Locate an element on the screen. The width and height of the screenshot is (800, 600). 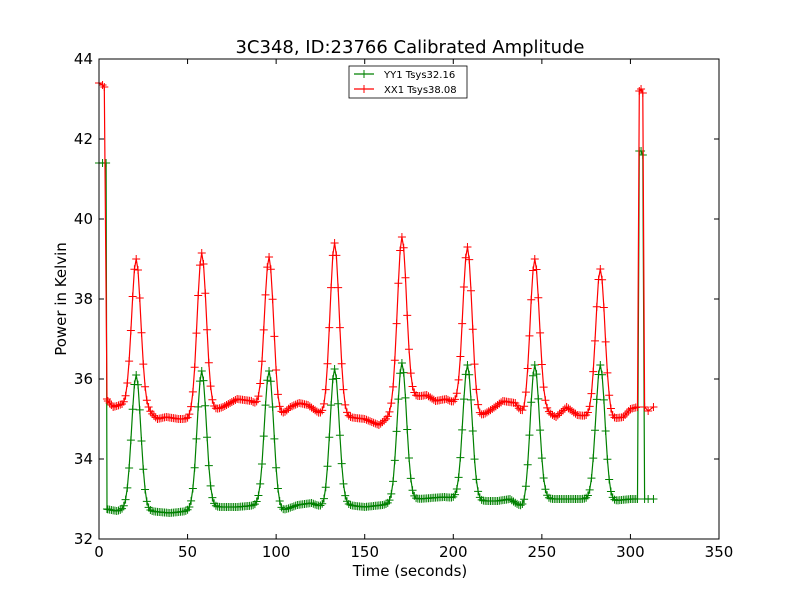
legend-box is located at coordinates (408, 82).